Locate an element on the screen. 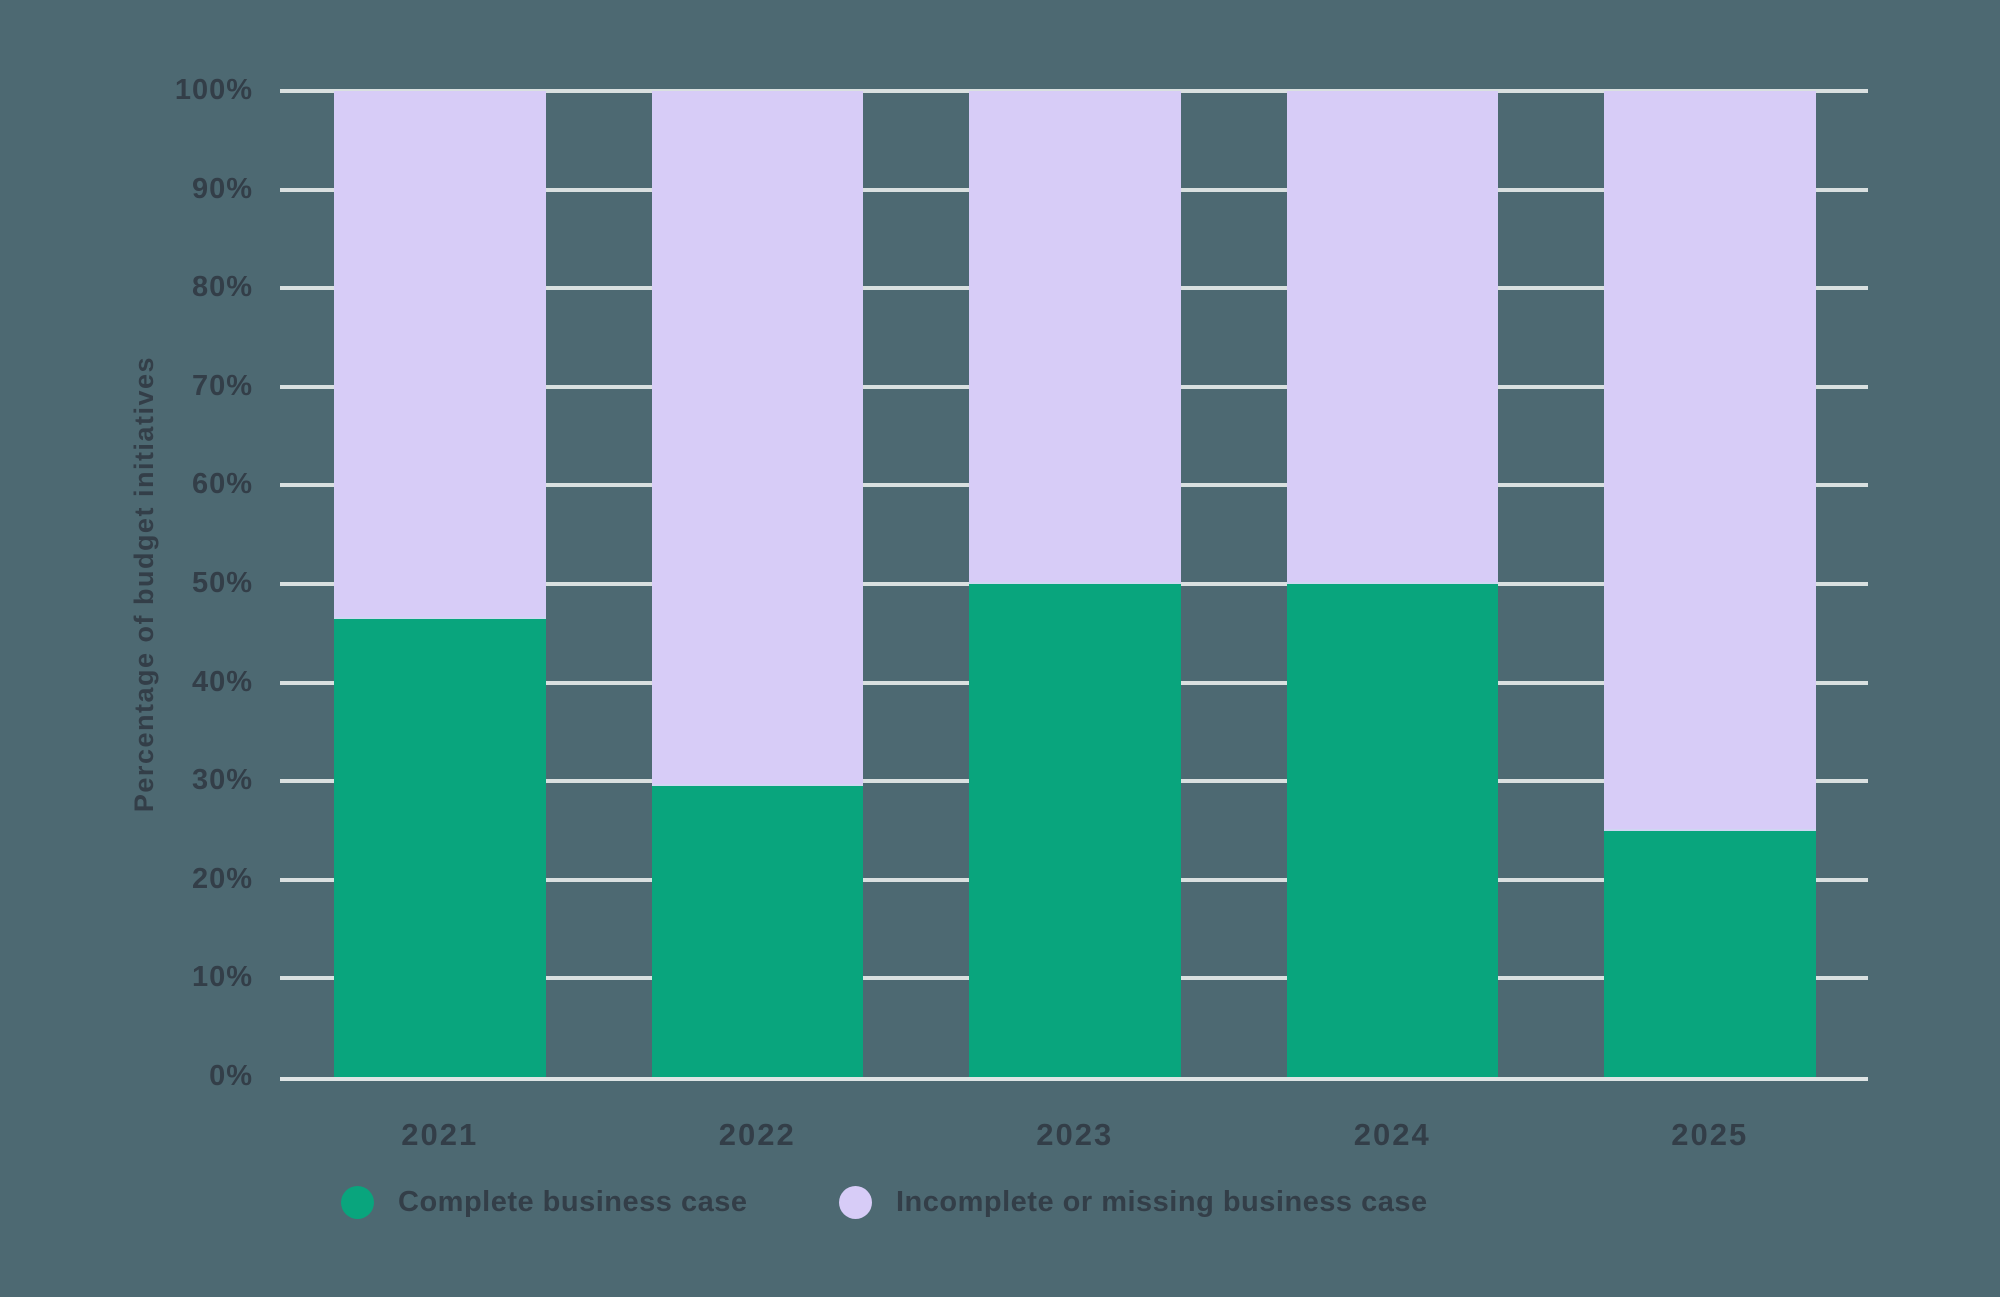  x-axis-line is located at coordinates (1074, 1079).